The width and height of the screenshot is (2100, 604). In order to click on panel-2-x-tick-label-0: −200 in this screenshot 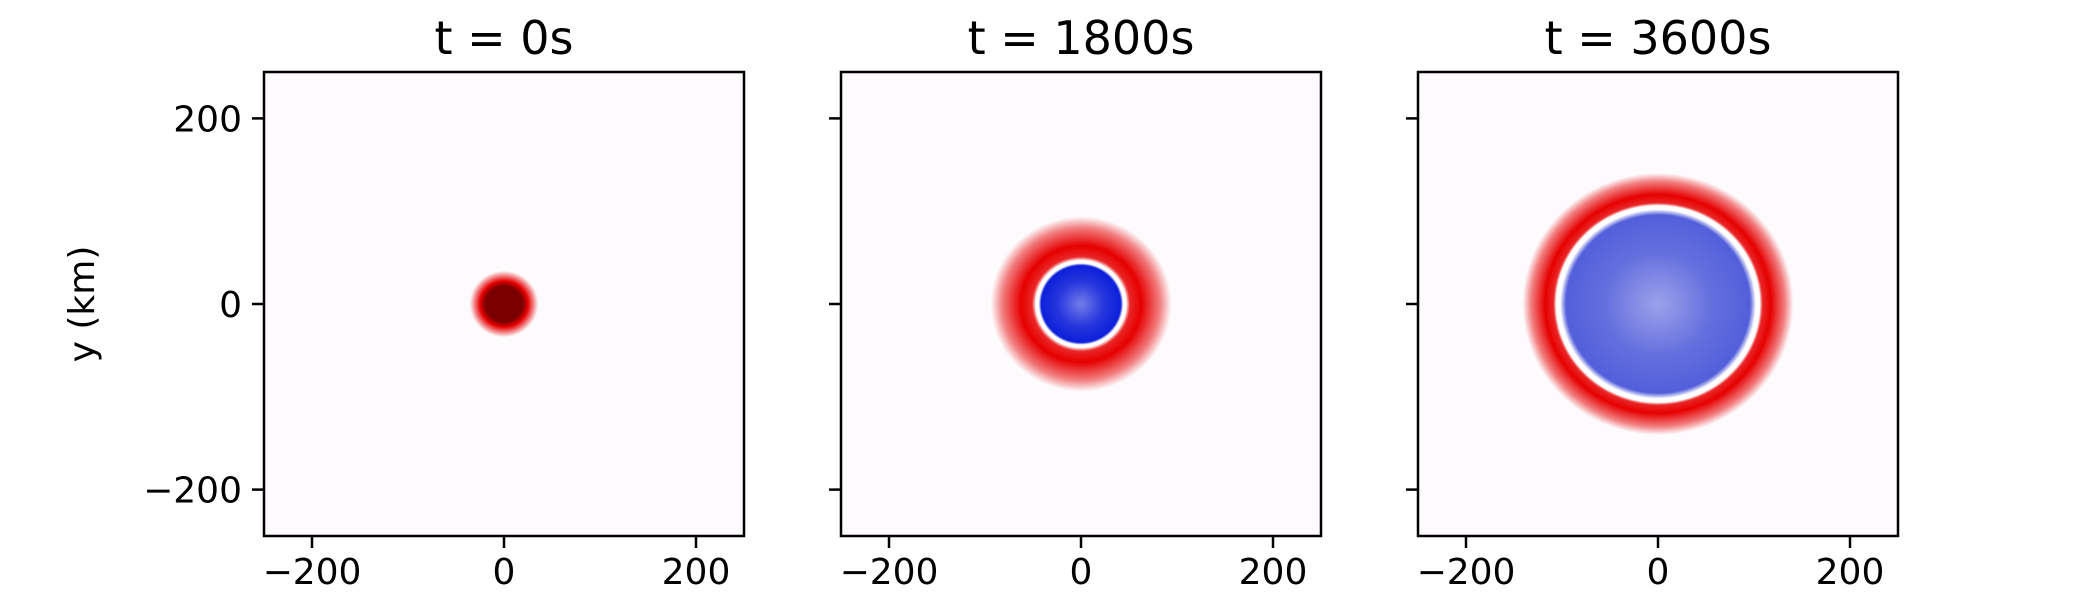, I will do `click(889, 572)`.